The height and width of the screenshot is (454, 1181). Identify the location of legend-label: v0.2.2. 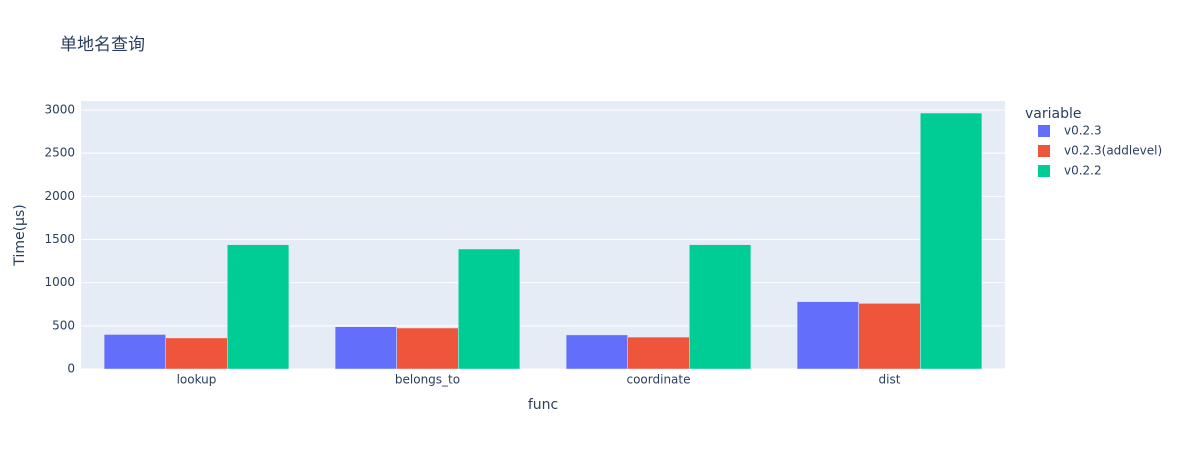
(1083, 171).